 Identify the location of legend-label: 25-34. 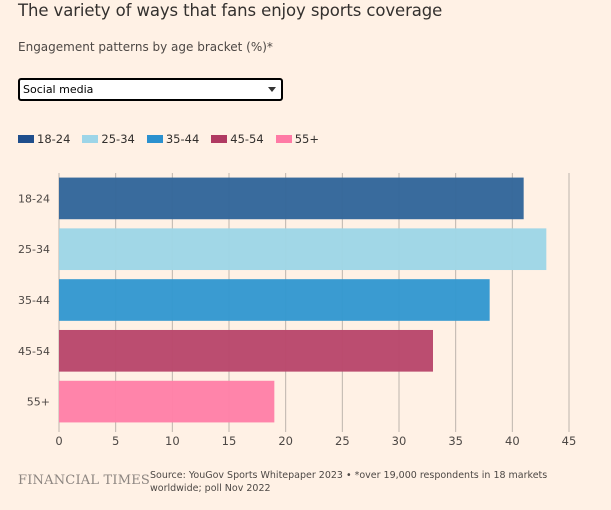
(118, 139).